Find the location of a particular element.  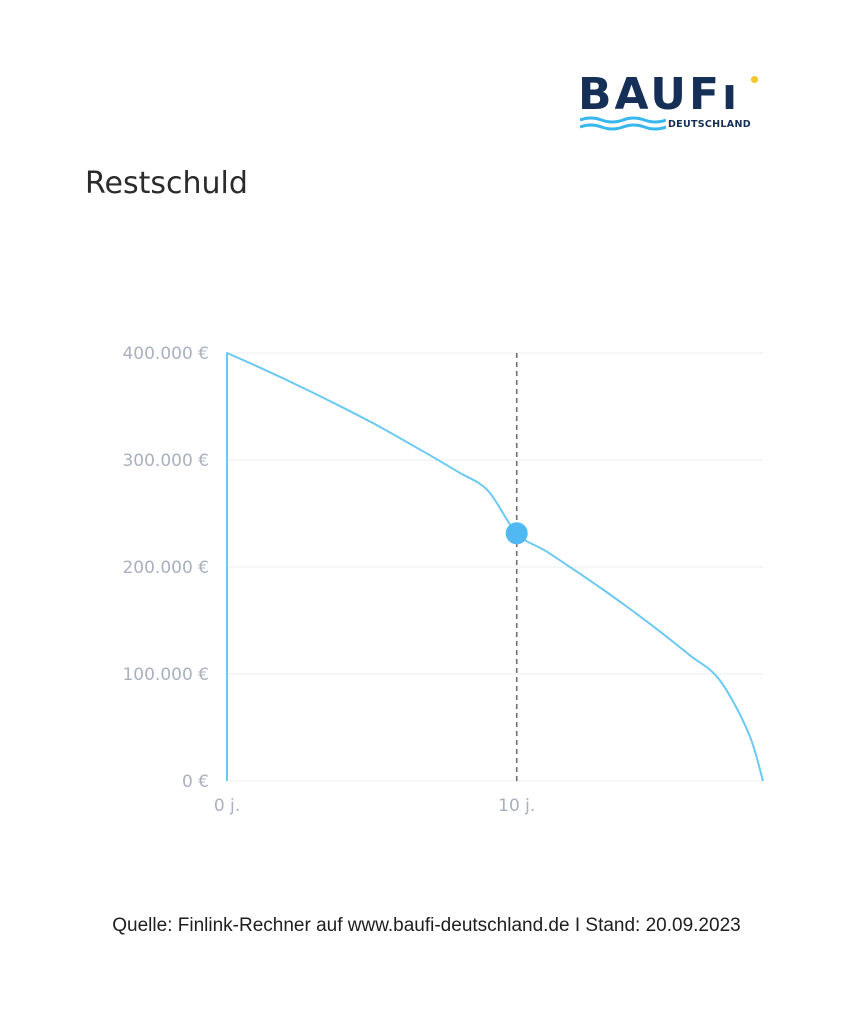

baufi-logo: BAUFı DEUTSCHLAND is located at coordinates (670, 101).